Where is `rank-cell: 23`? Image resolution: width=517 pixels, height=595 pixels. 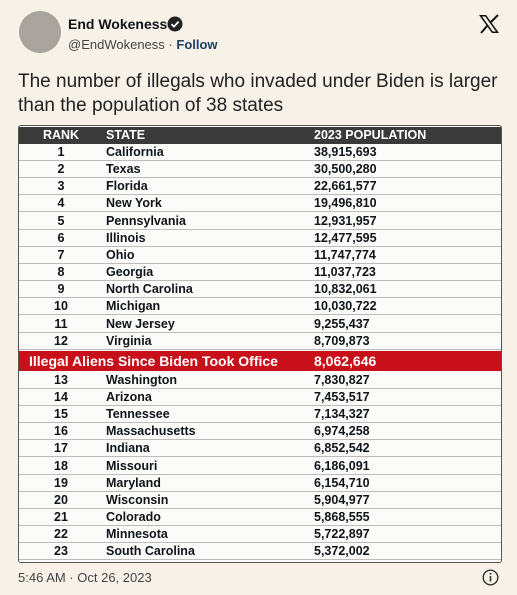
rank-cell: 23 is located at coordinates (61, 551).